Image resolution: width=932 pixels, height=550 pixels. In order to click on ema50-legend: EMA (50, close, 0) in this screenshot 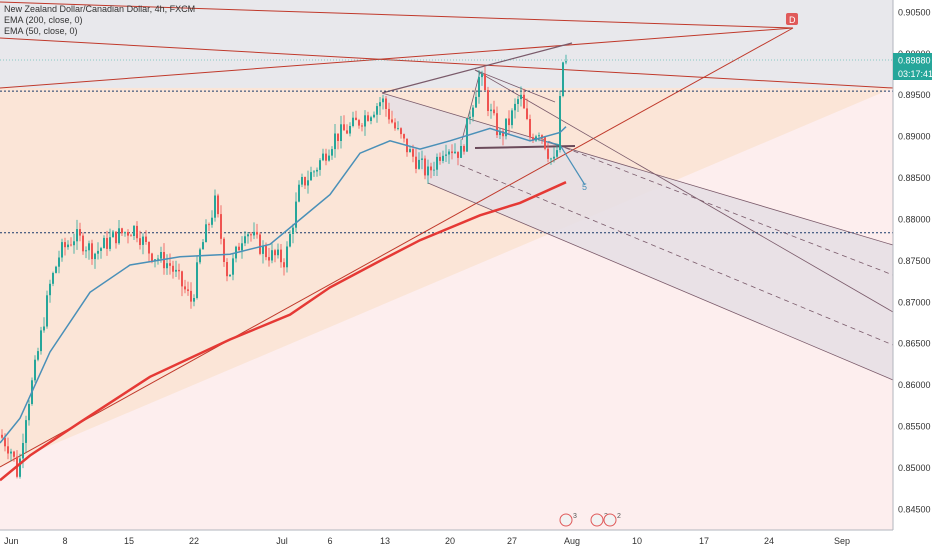, I will do `click(41, 31)`.